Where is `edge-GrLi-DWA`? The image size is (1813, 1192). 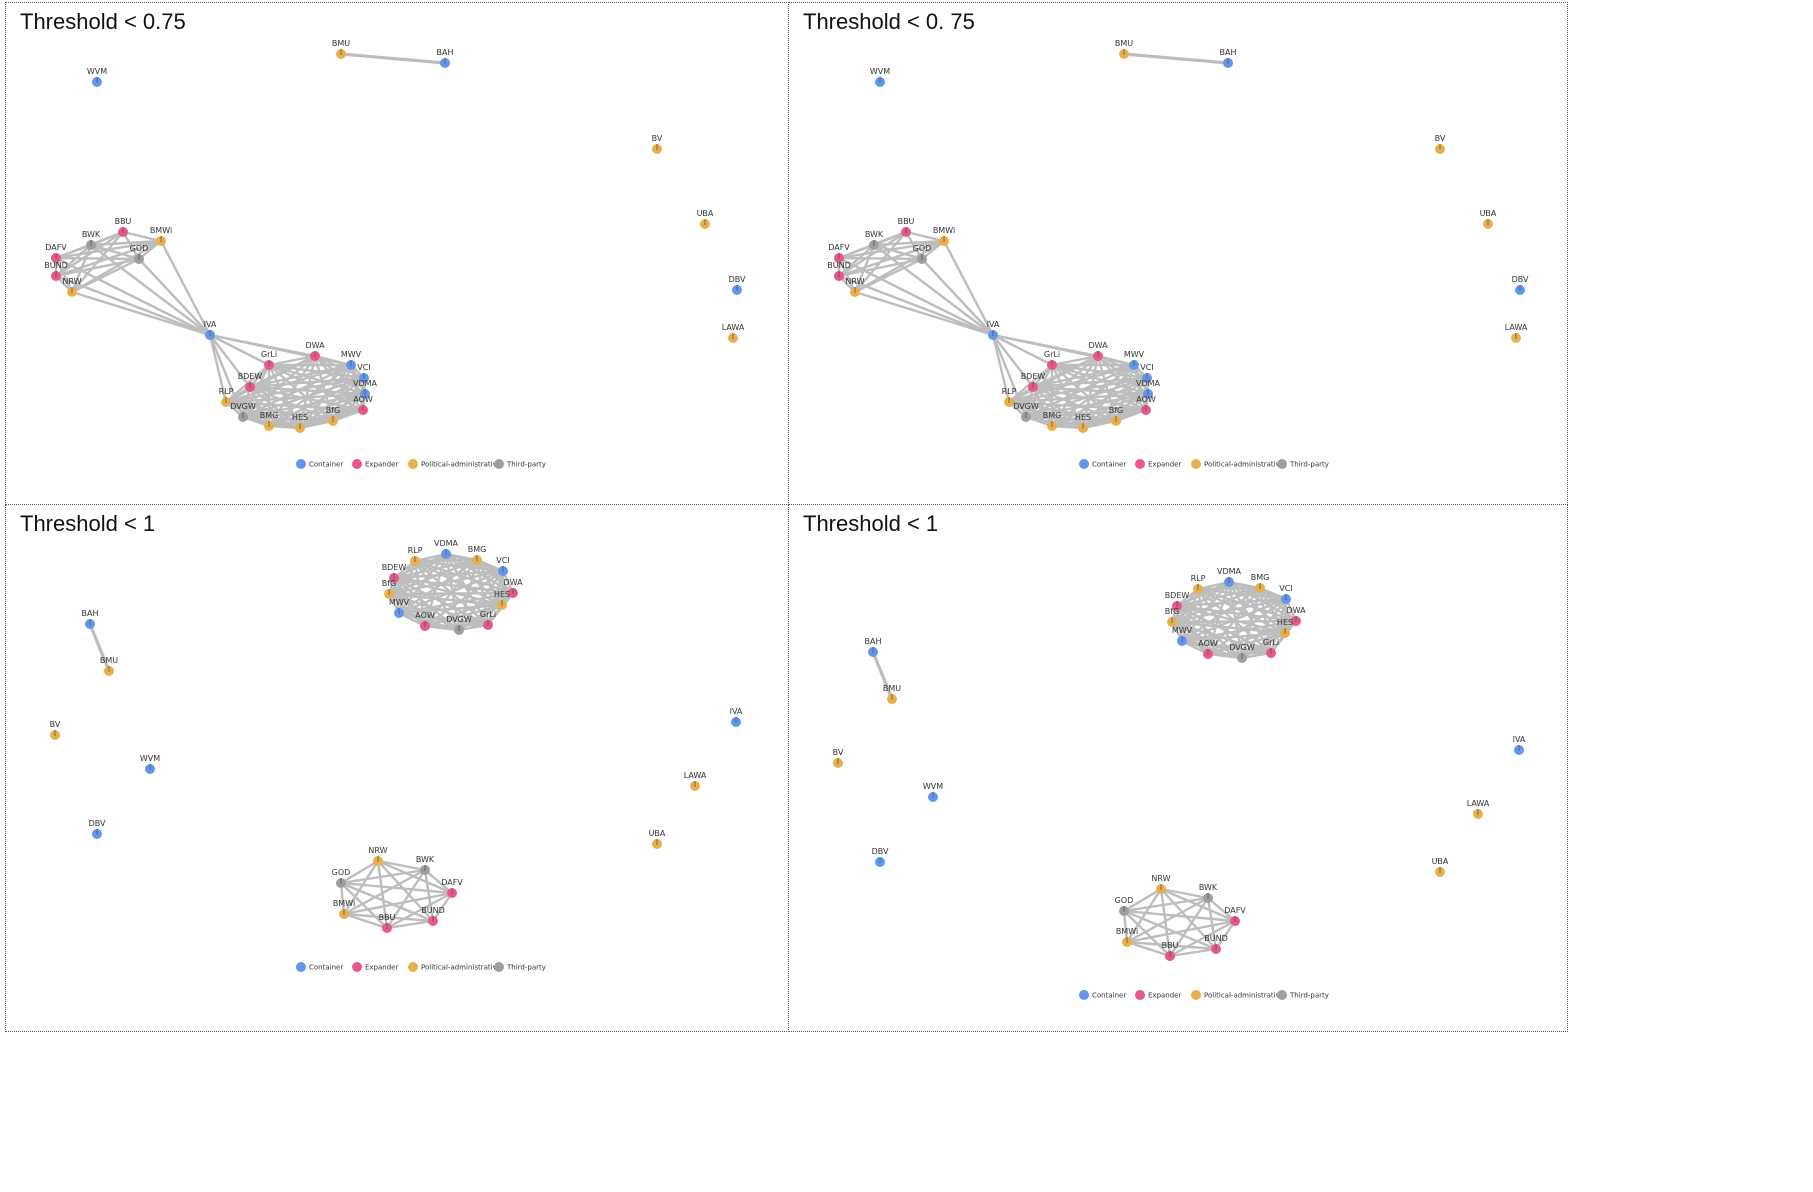 edge-GrLi-DWA is located at coordinates (1075, 360).